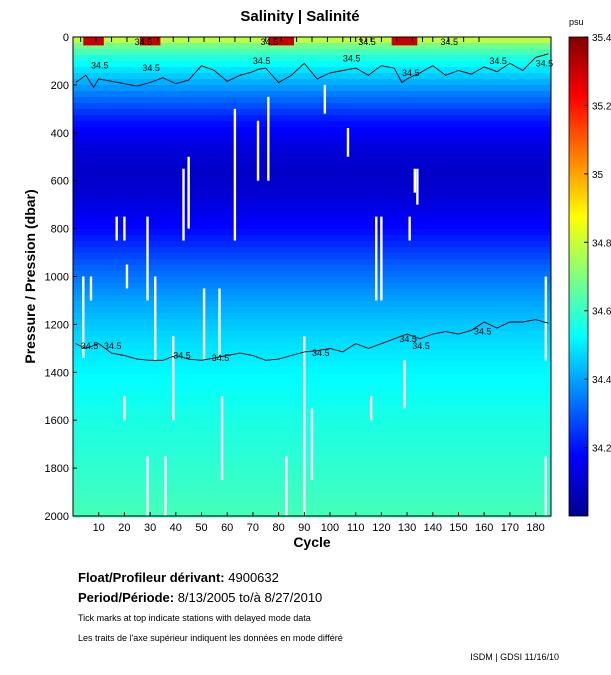 The image size is (611, 675). I want to click on x-tick-label: 70, so click(253, 528).